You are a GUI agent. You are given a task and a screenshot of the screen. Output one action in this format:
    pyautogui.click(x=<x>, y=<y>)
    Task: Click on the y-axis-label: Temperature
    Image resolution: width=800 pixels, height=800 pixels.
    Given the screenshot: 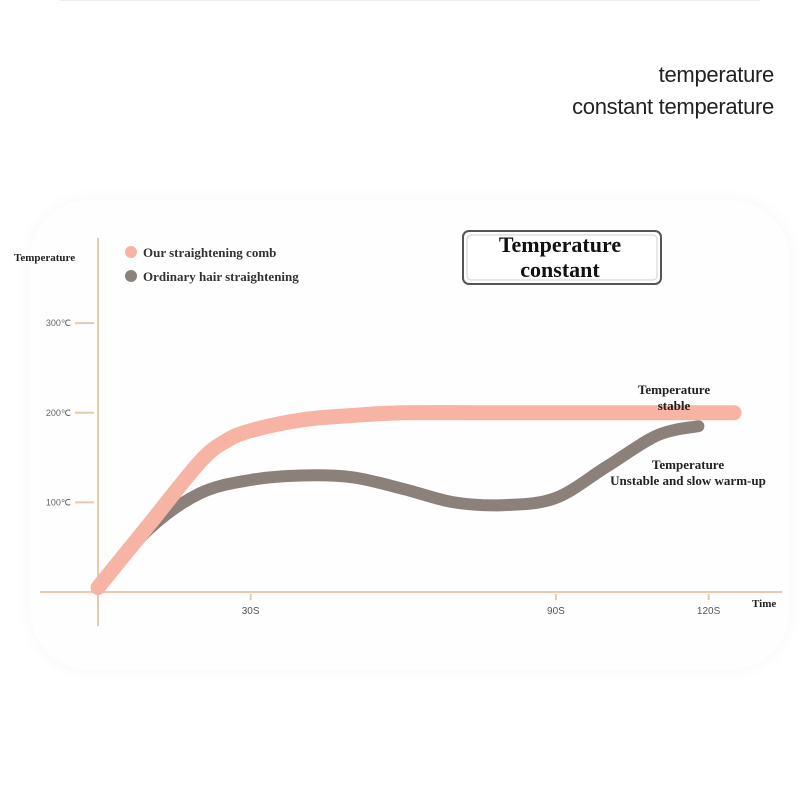 What is the action you would take?
    pyautogui.click(x=44, y=258)
    